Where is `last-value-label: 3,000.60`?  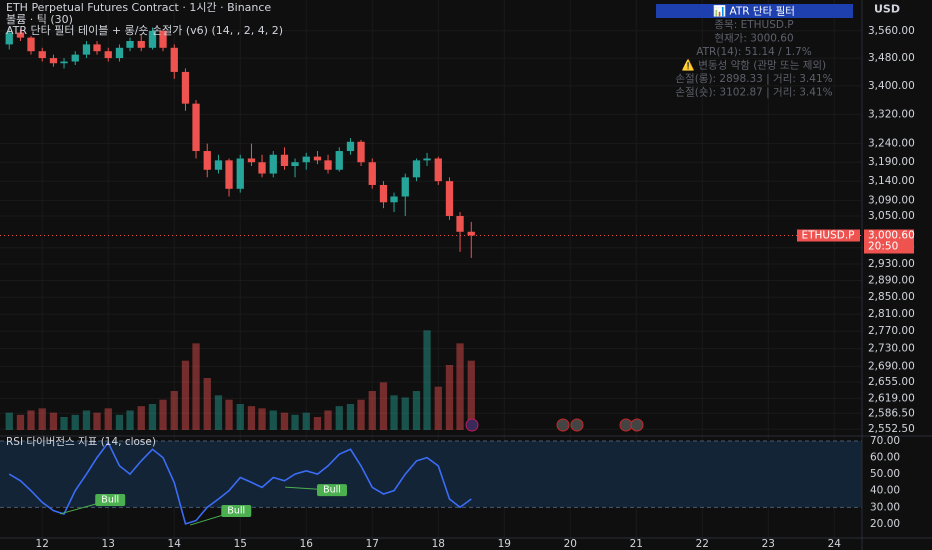 last-value-label: 3,000.60 is located at coordinates (891, 236).